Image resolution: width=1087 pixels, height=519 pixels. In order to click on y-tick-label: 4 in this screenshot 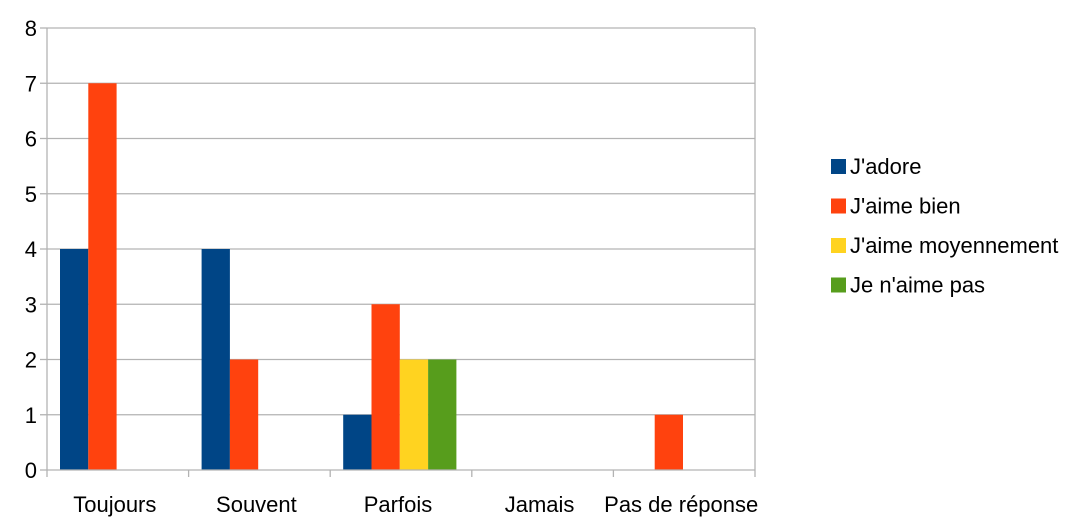, I will do `click(31, 249)`.